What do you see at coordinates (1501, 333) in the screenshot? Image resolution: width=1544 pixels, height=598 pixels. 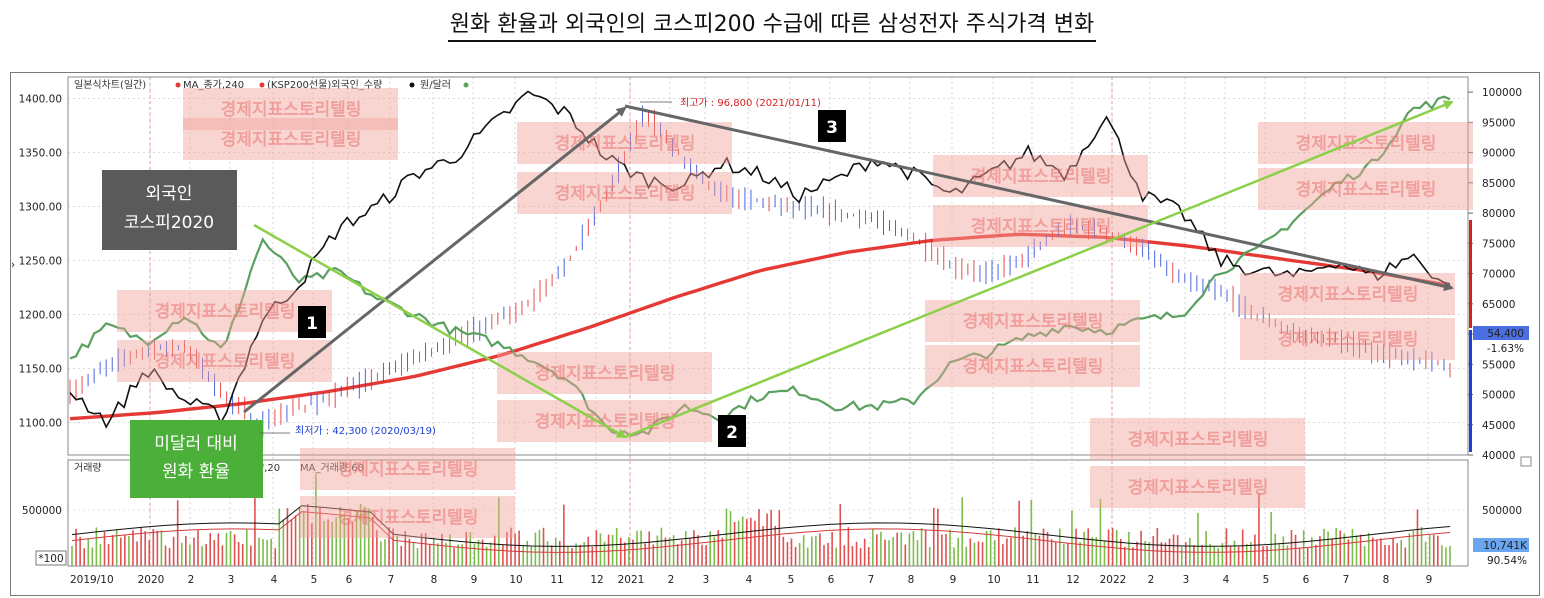 I see `last-price-badge` at bounding box center [1501, 333].